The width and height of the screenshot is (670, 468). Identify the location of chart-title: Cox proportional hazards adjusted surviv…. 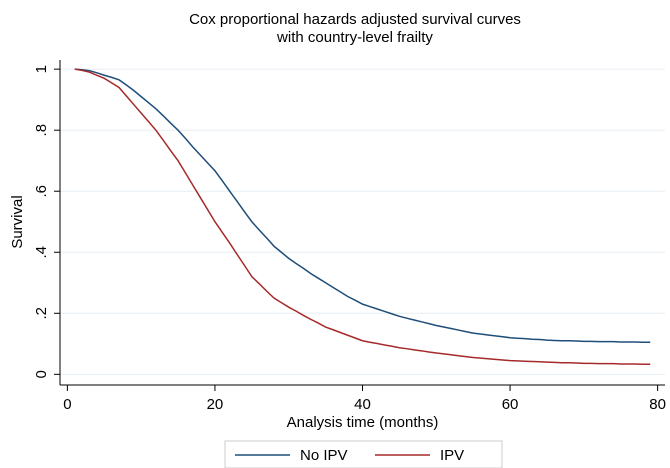
(355, 19).